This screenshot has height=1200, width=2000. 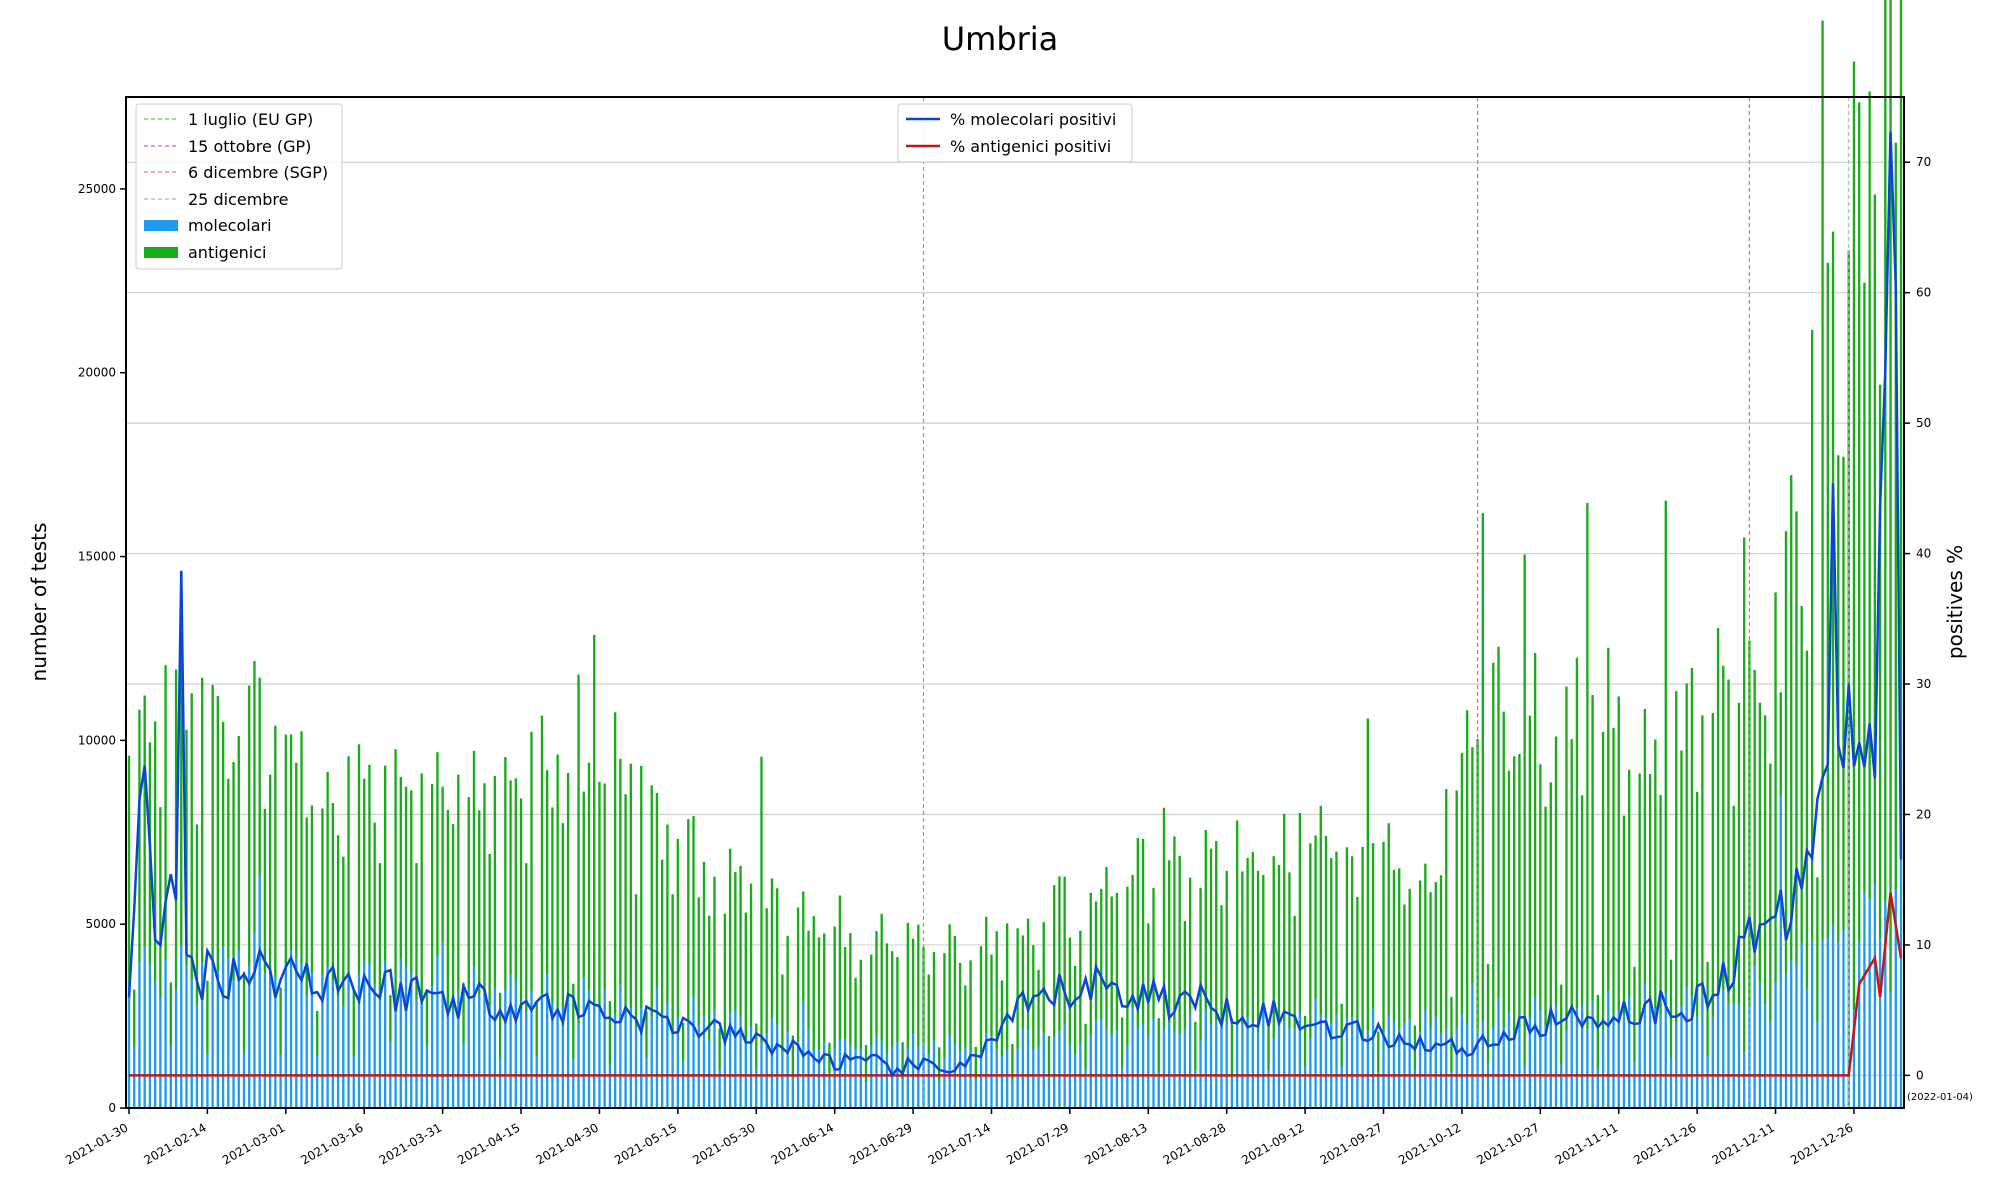 What do you see at coordinates (1115, 1143) in the screenshot?
I see `xtick-label-13: 2021-08-13` at bounding box center [1115, 1143].